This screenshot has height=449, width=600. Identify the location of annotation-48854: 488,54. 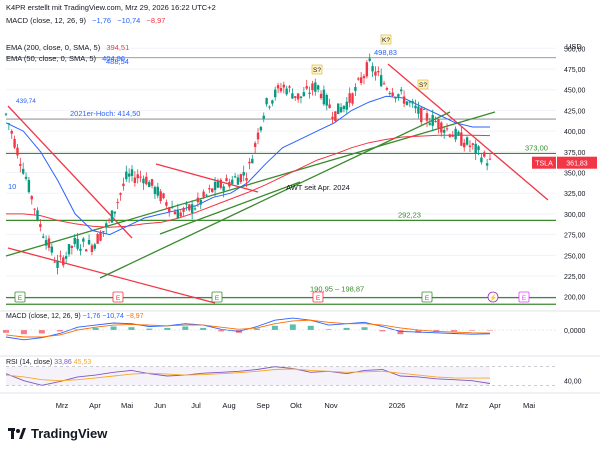
(117, 61).